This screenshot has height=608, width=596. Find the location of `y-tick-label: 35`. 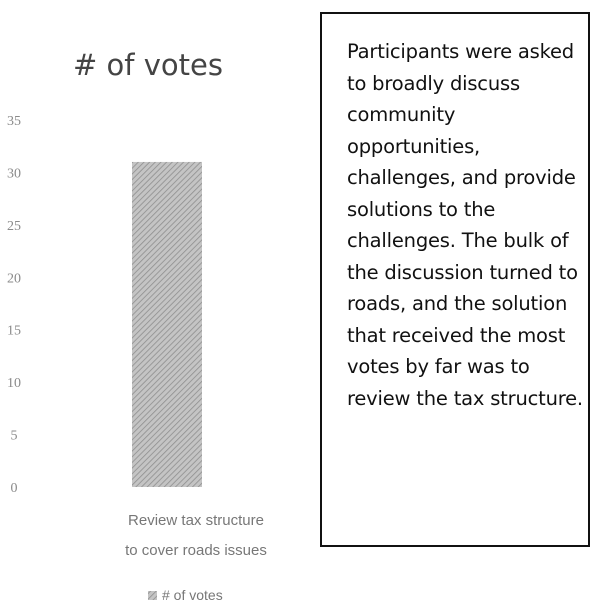

y-tick-label: 35 is located at coordinates (14, 121).